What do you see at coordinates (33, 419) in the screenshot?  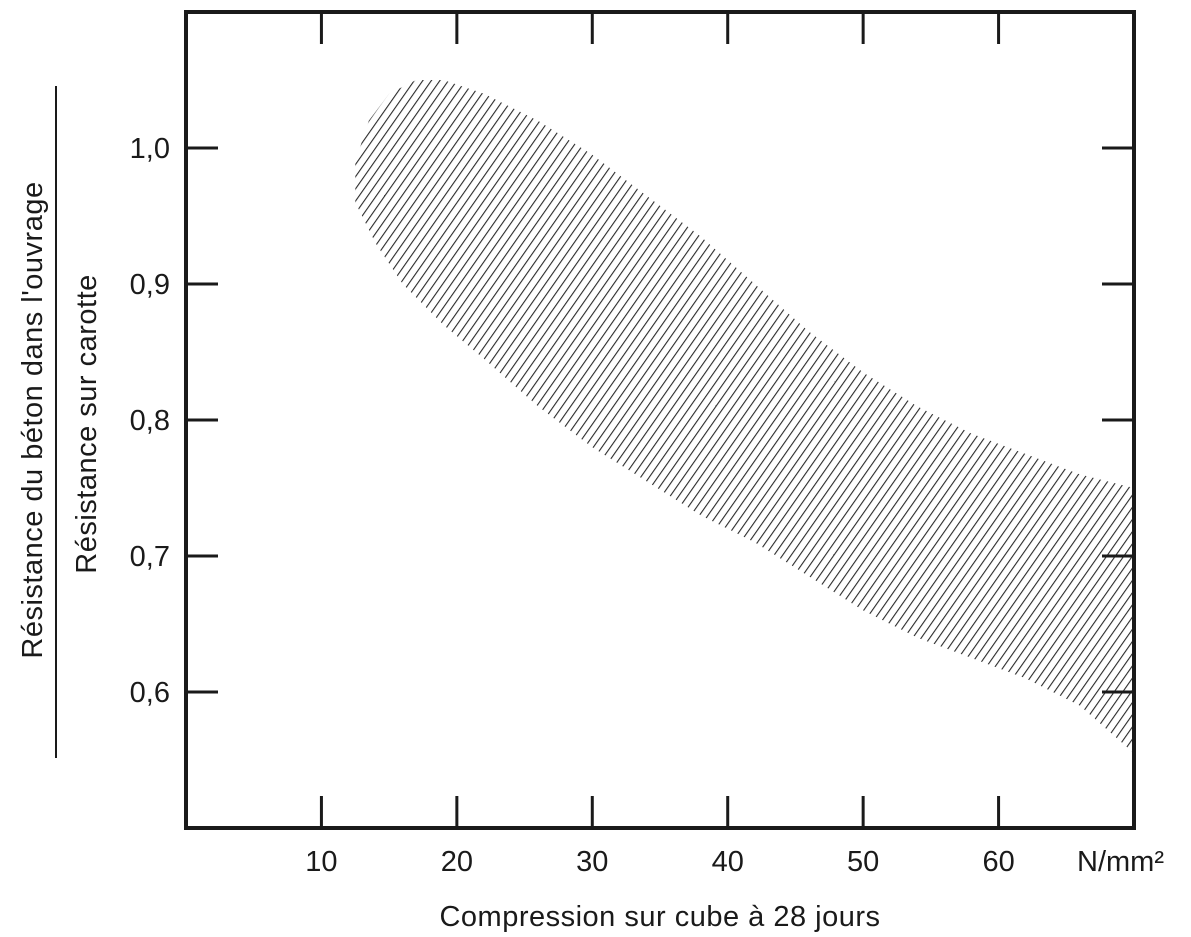 I see `y-axis-title-numerator: Résistance du béton dans l'ouvrage` at bounding box center [33, 419].